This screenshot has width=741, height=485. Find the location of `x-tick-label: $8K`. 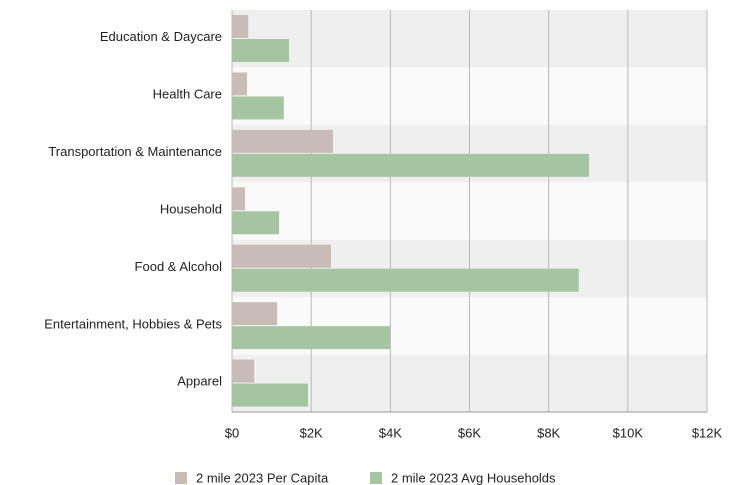

x-tick-label: $8K is located at coordinates (548, 432).